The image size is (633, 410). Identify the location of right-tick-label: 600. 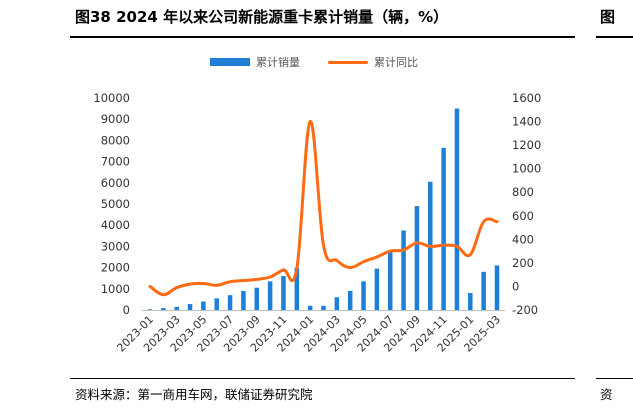
(523, 216).